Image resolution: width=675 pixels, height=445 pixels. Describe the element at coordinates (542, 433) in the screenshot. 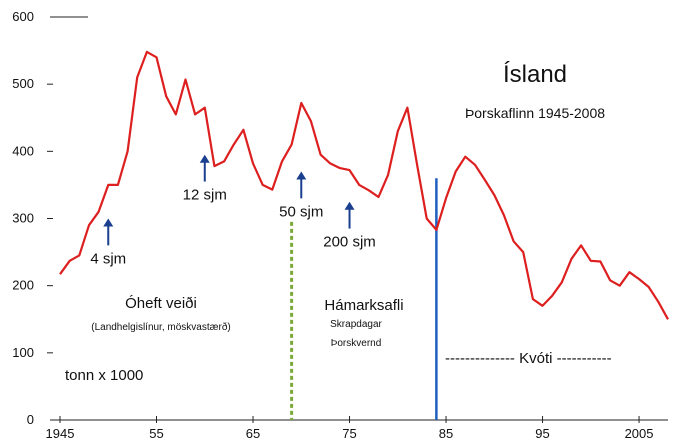

I see `x-tick-label: 95` at that location.